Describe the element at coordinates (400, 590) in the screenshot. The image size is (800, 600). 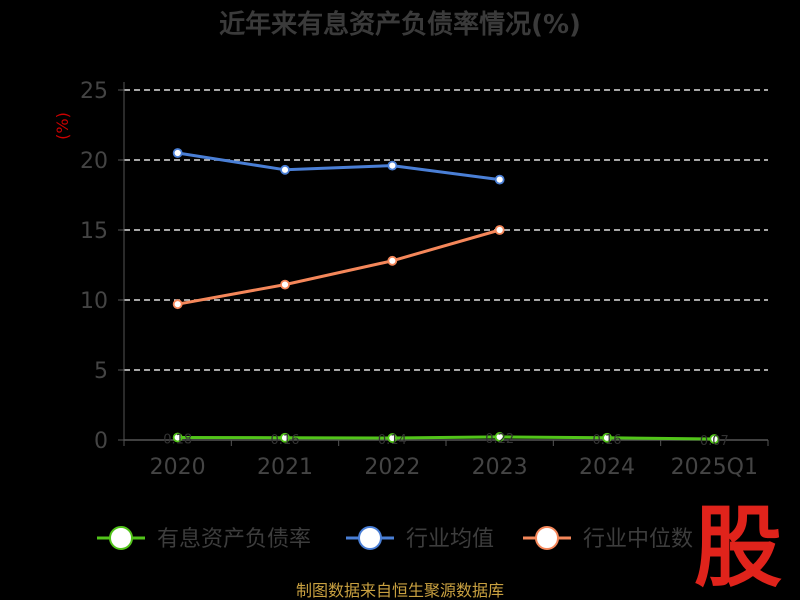
I see `footer-source: 制图数据来自恒生聚源数据库` at that location.